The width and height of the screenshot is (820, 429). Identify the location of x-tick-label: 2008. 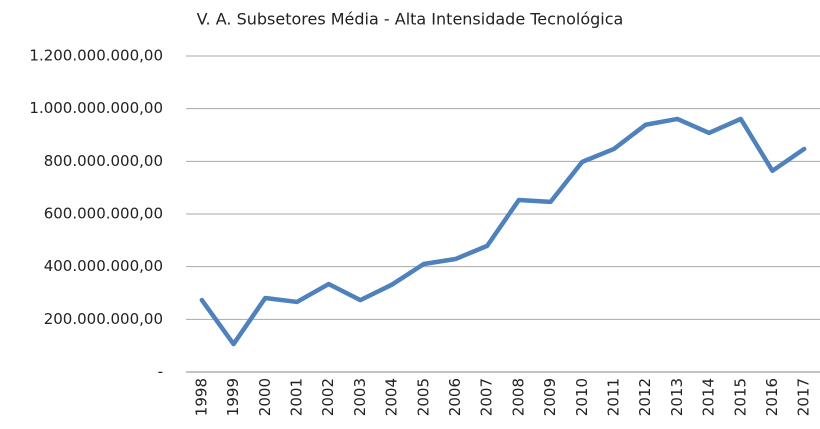
(518, 397).